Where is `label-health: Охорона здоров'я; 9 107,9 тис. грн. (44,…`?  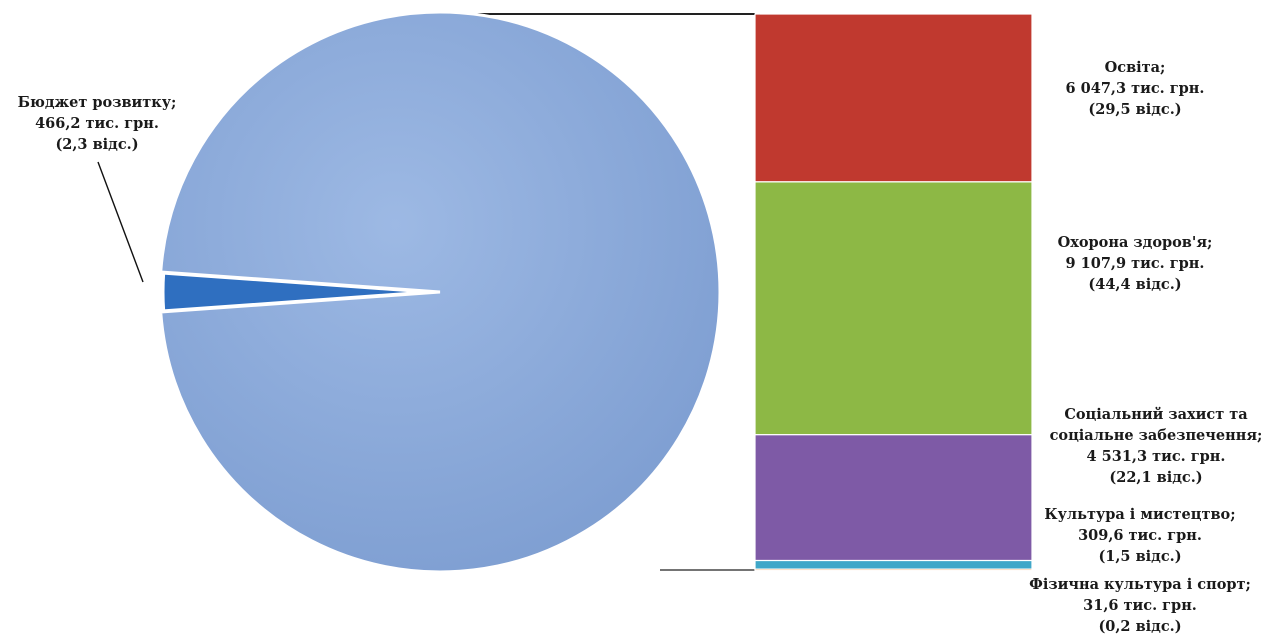 label-health: Охорона здоров'я; 9 107,9 тис. грн. (44,… is located at coordinates (1135, 263).